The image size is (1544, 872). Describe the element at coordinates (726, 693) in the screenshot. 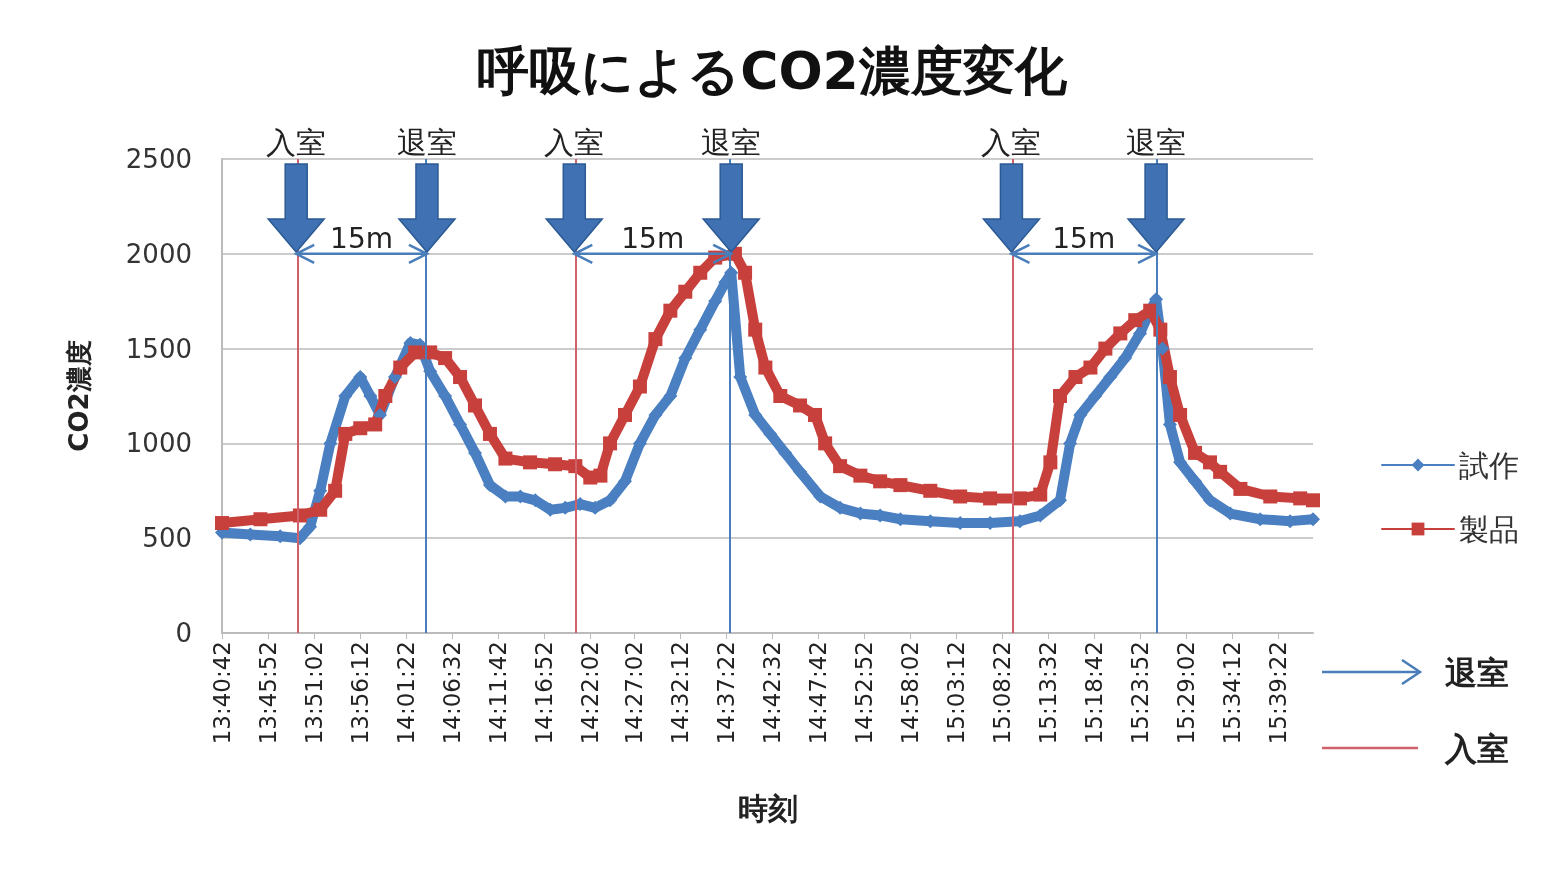

I see `x-tick-label: 14:37:22` at that location.